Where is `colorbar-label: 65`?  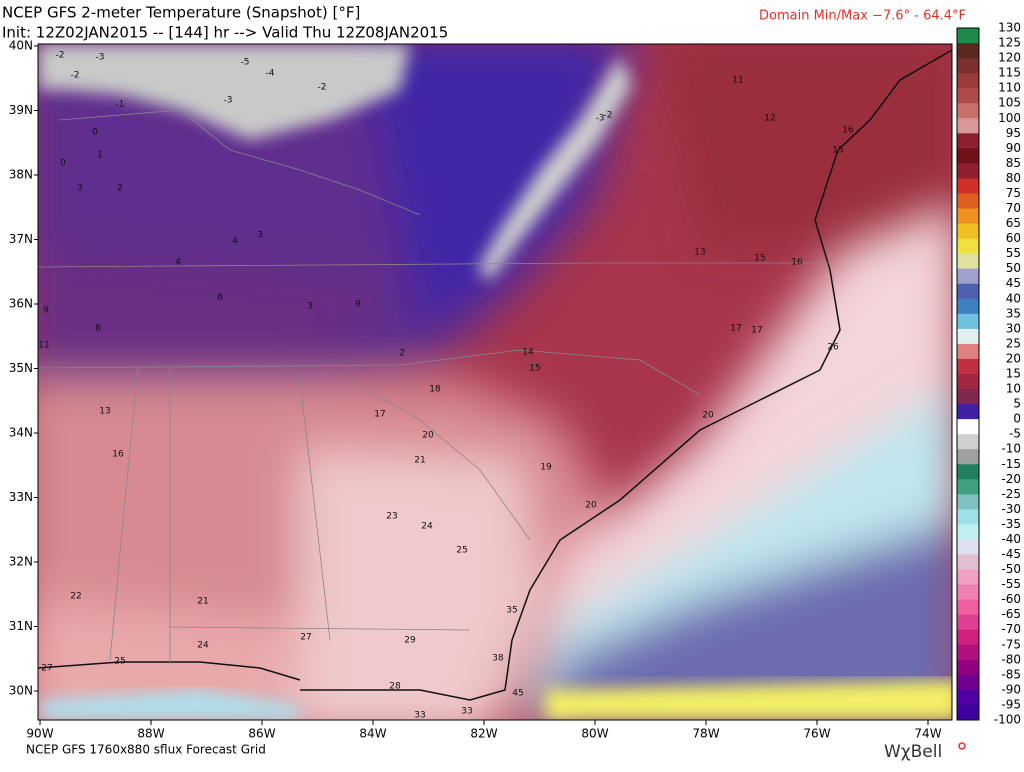
colorbar-label: 65 is located at coordinates (1013, 223).